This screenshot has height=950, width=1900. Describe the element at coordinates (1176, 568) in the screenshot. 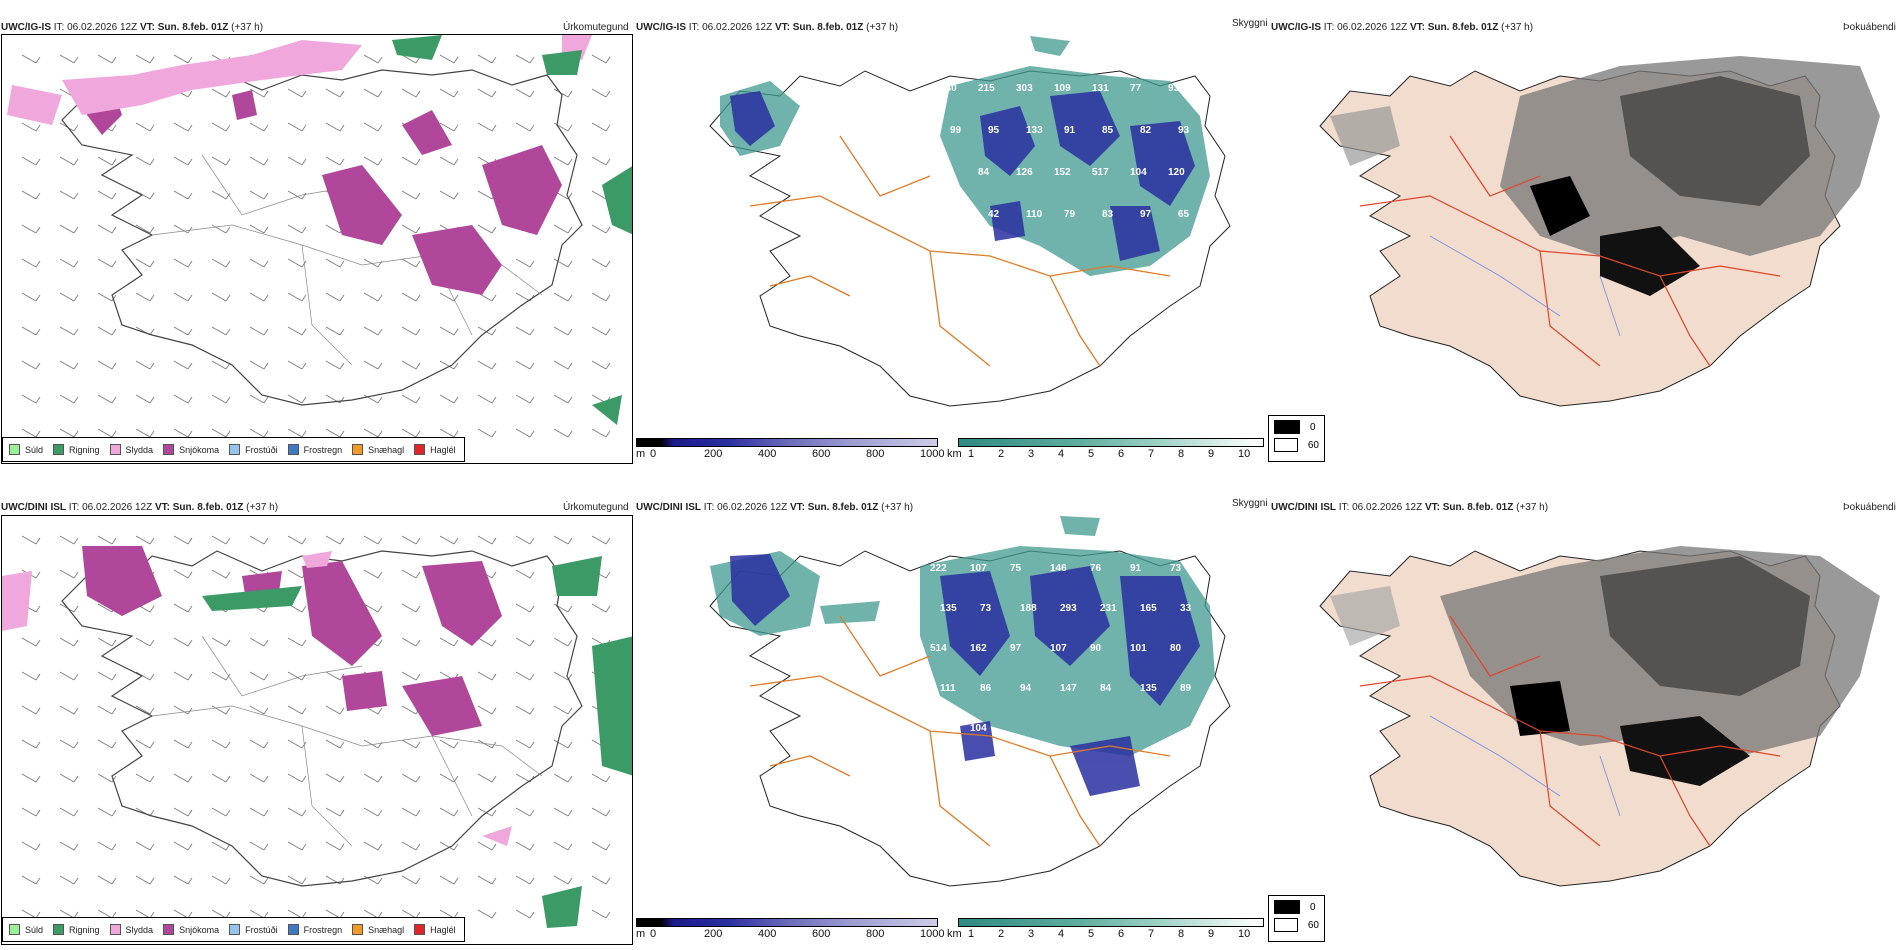

I see `vis-value-label: 73` at that location.